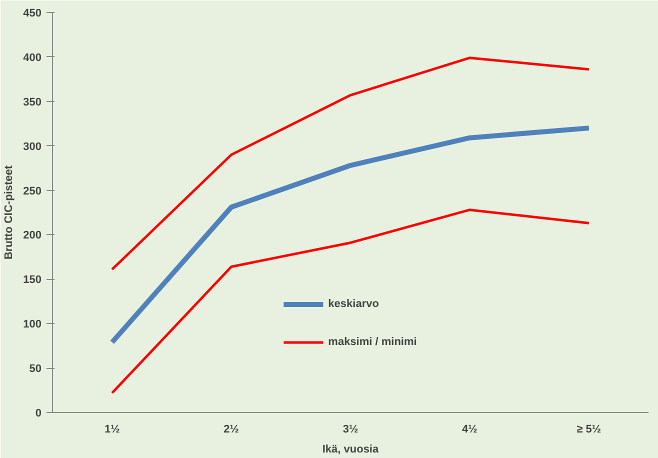 This screenshot has width=658, height=458. Describe the element at coordinates (32, 191) in the screenshot. I see `y-tick-label: 250` at that location.